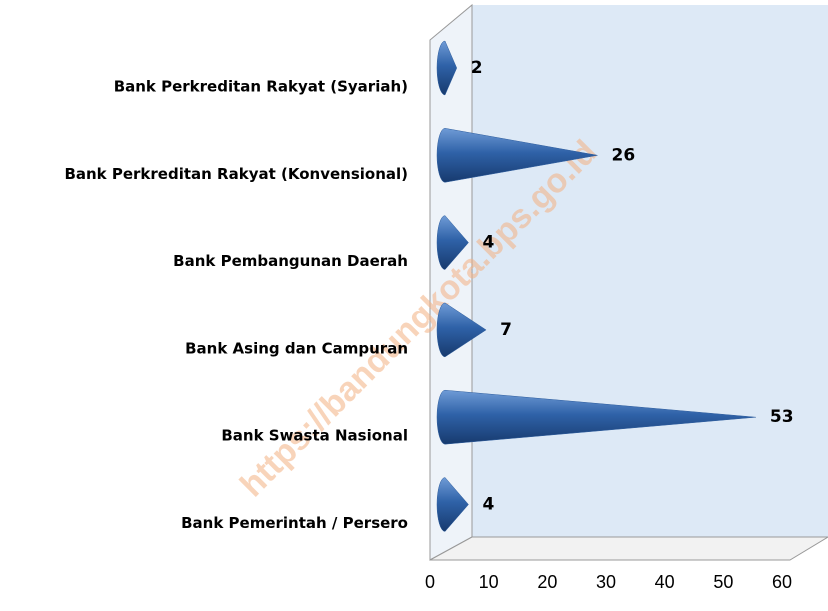 This screenshot has height=611, width=828. What do you see at coordinates (624, 155) in the screenshot?
I see `data-label: 26` at bounding box center [624, 155].